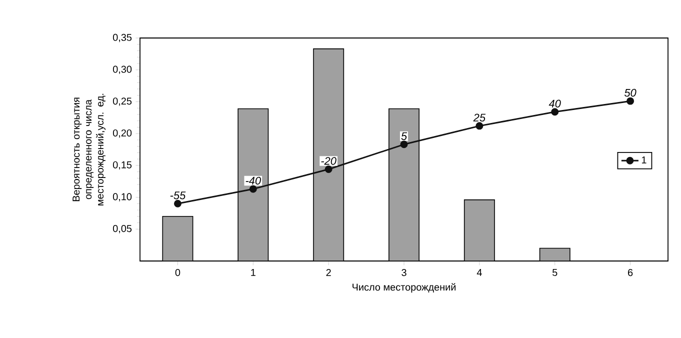 The height and width of the screenshot is (338, 681). What do you see at coordinates (122, 102) in the screenshot?
I see `y-tick-label: 0,25` at bounding box center [122, 102].